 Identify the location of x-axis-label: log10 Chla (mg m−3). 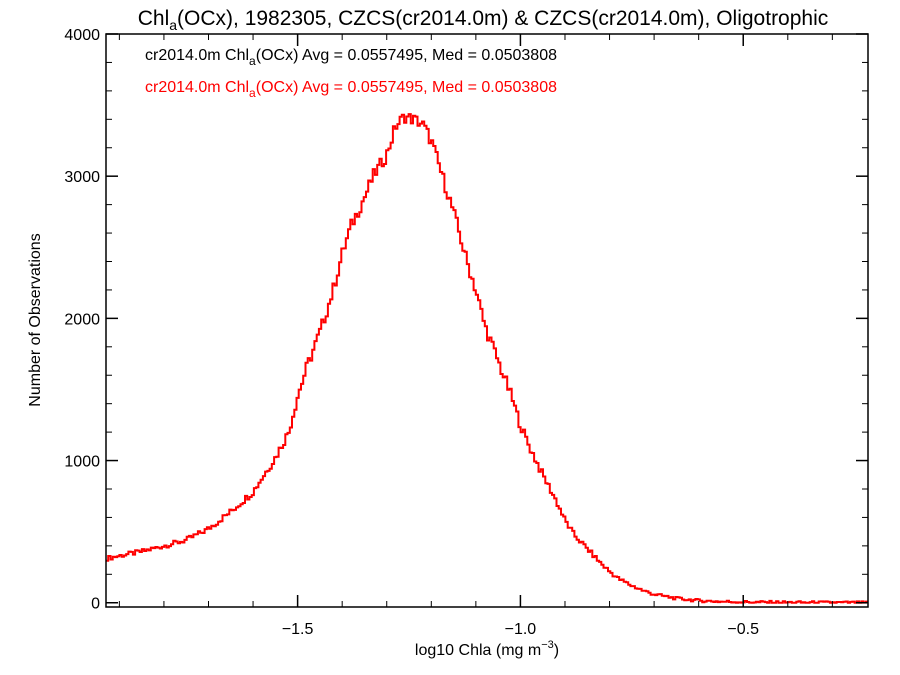
(487, 649).